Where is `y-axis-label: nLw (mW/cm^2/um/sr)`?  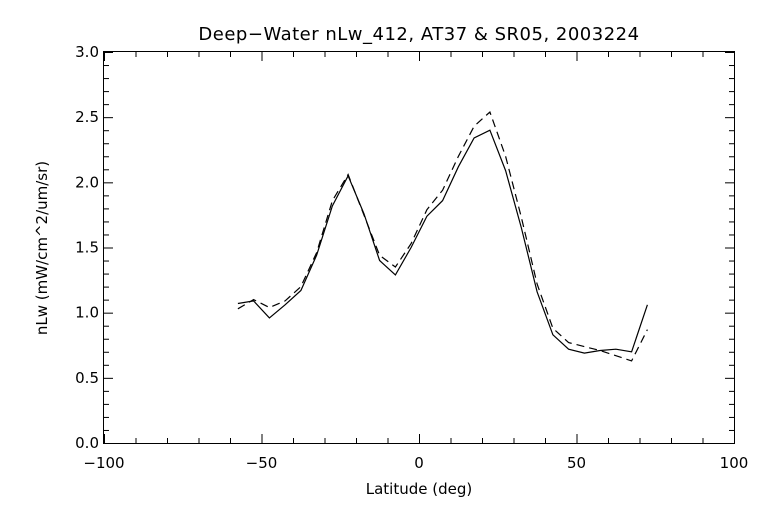
y-axis-label: nLw (mW/cm^2/um/sr) is located at coordinates (42, 248).